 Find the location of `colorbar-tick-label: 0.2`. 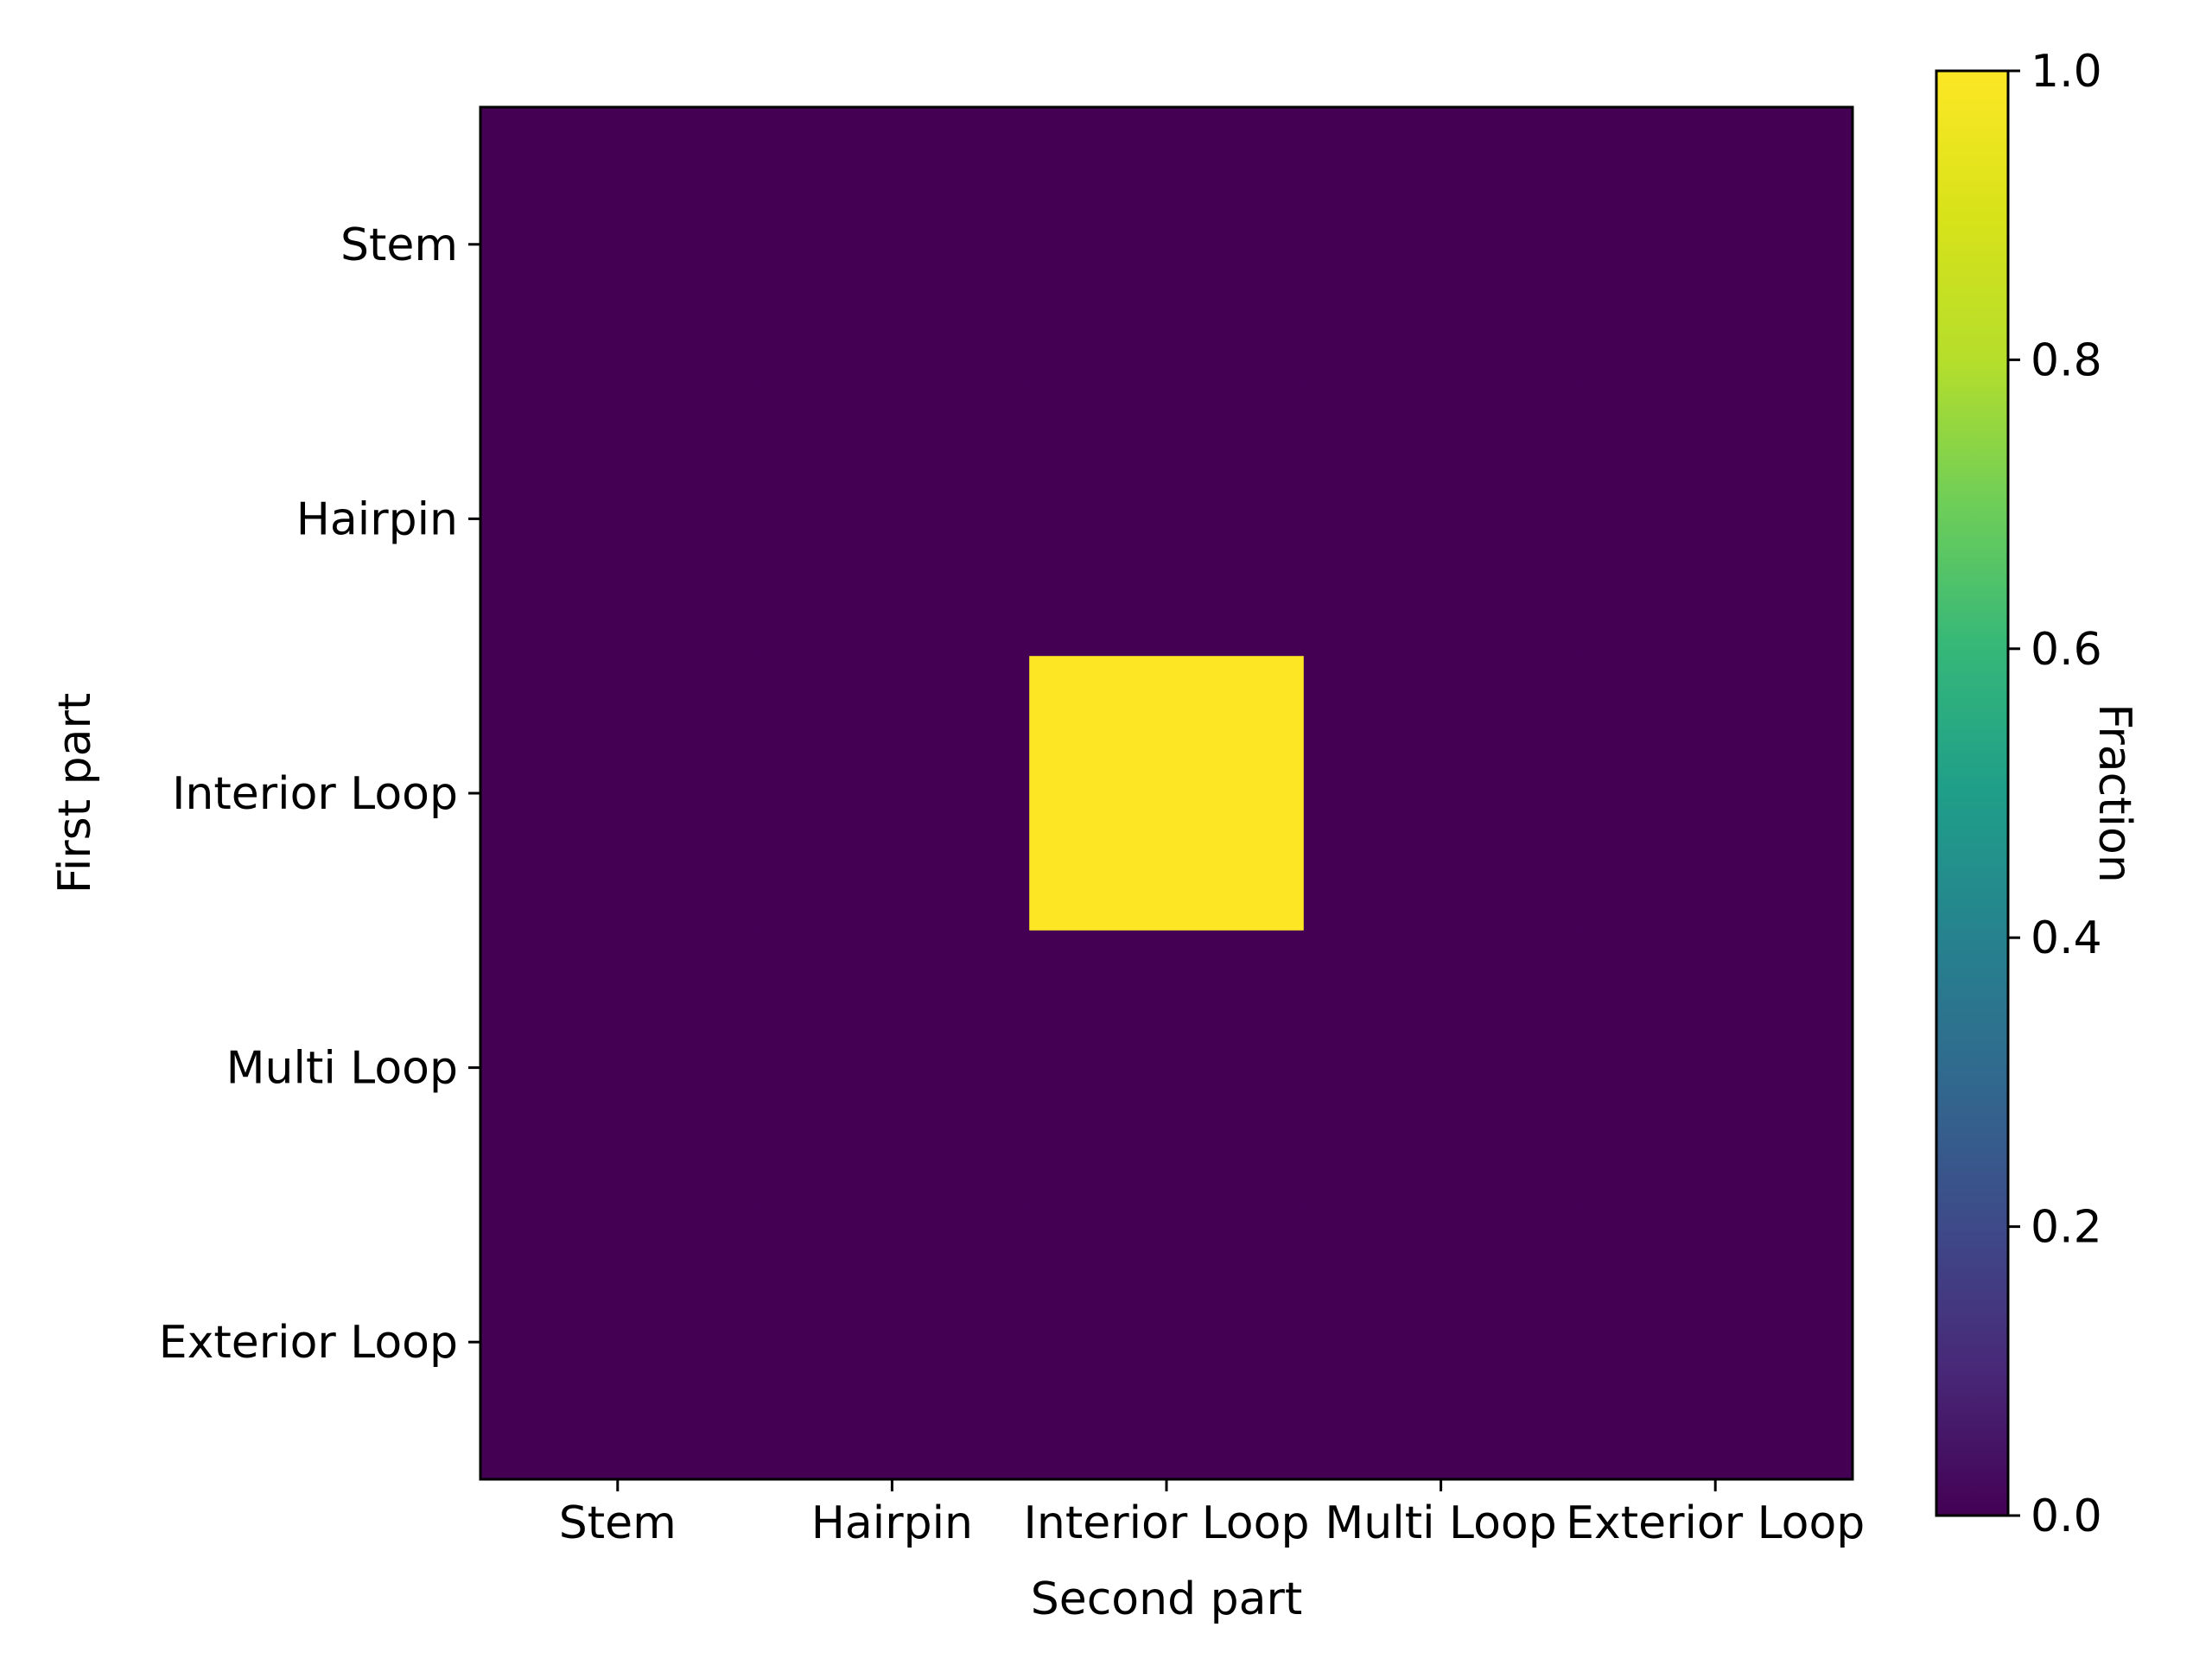

colorbar-tick-label: 0.2 is located at coordinates (2066, 1228).